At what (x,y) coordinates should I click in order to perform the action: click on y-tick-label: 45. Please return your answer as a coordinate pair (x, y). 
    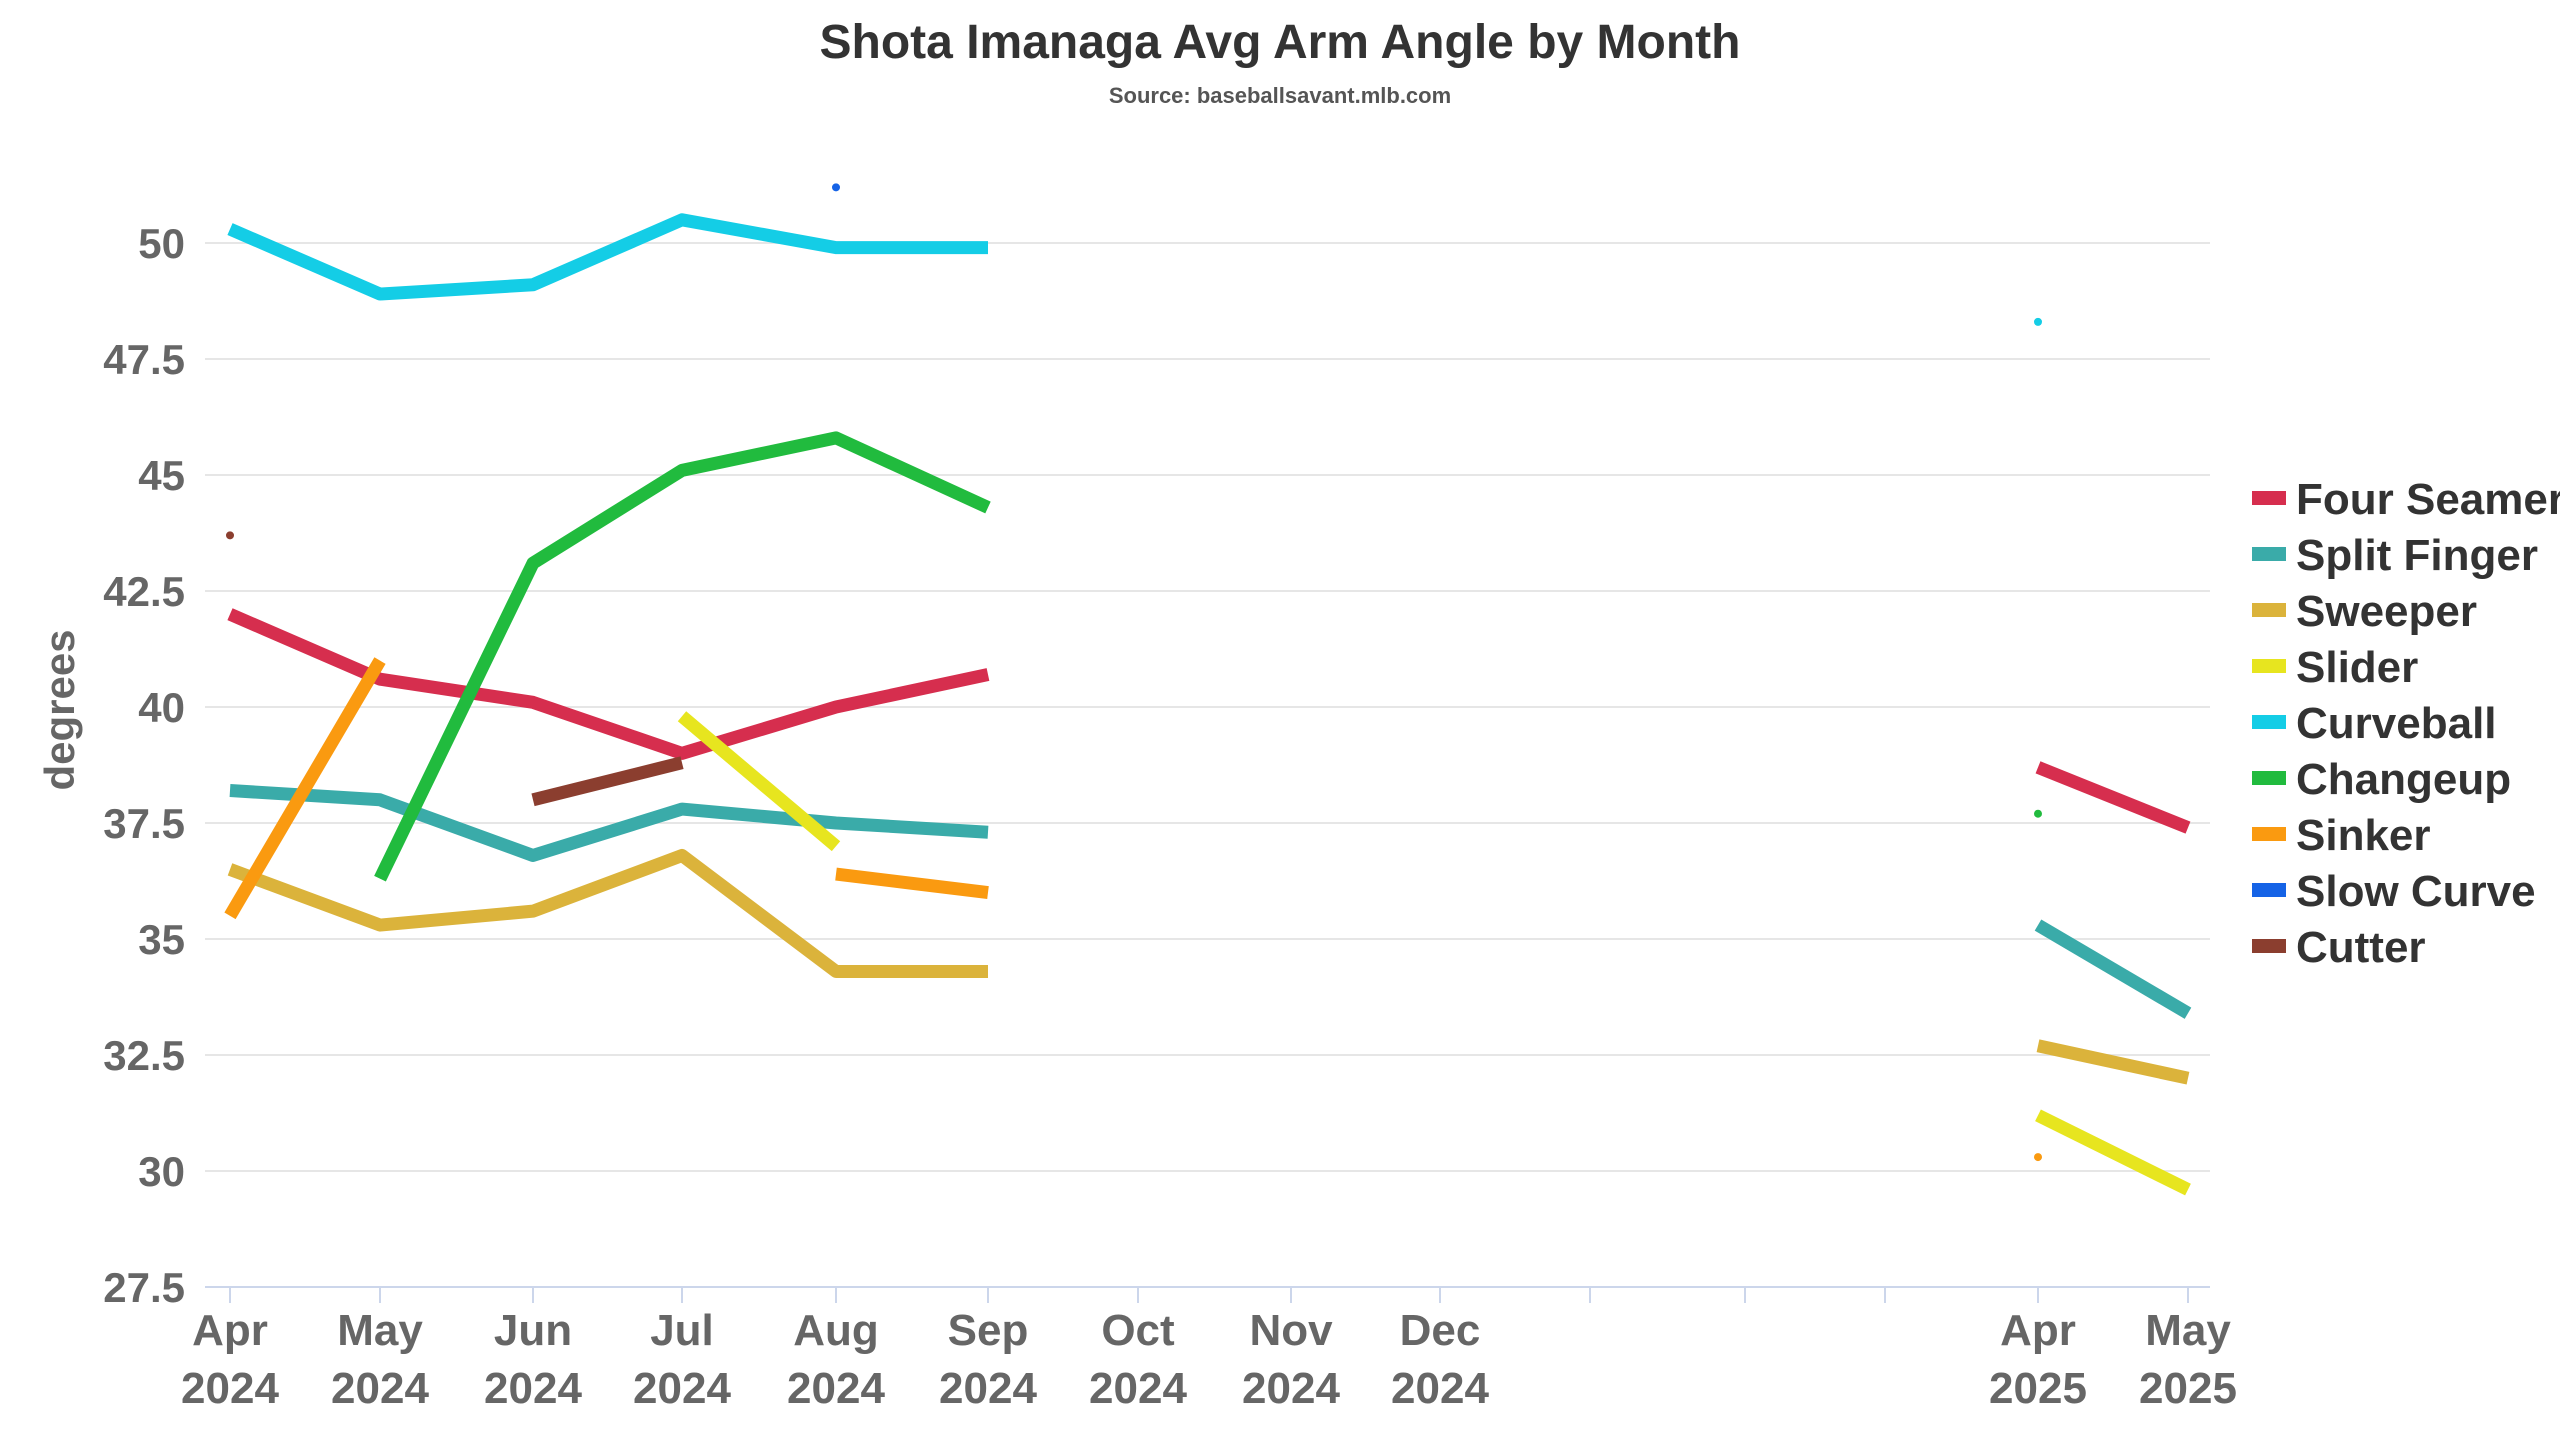
    Looking at the image, I should click on (161, 475).